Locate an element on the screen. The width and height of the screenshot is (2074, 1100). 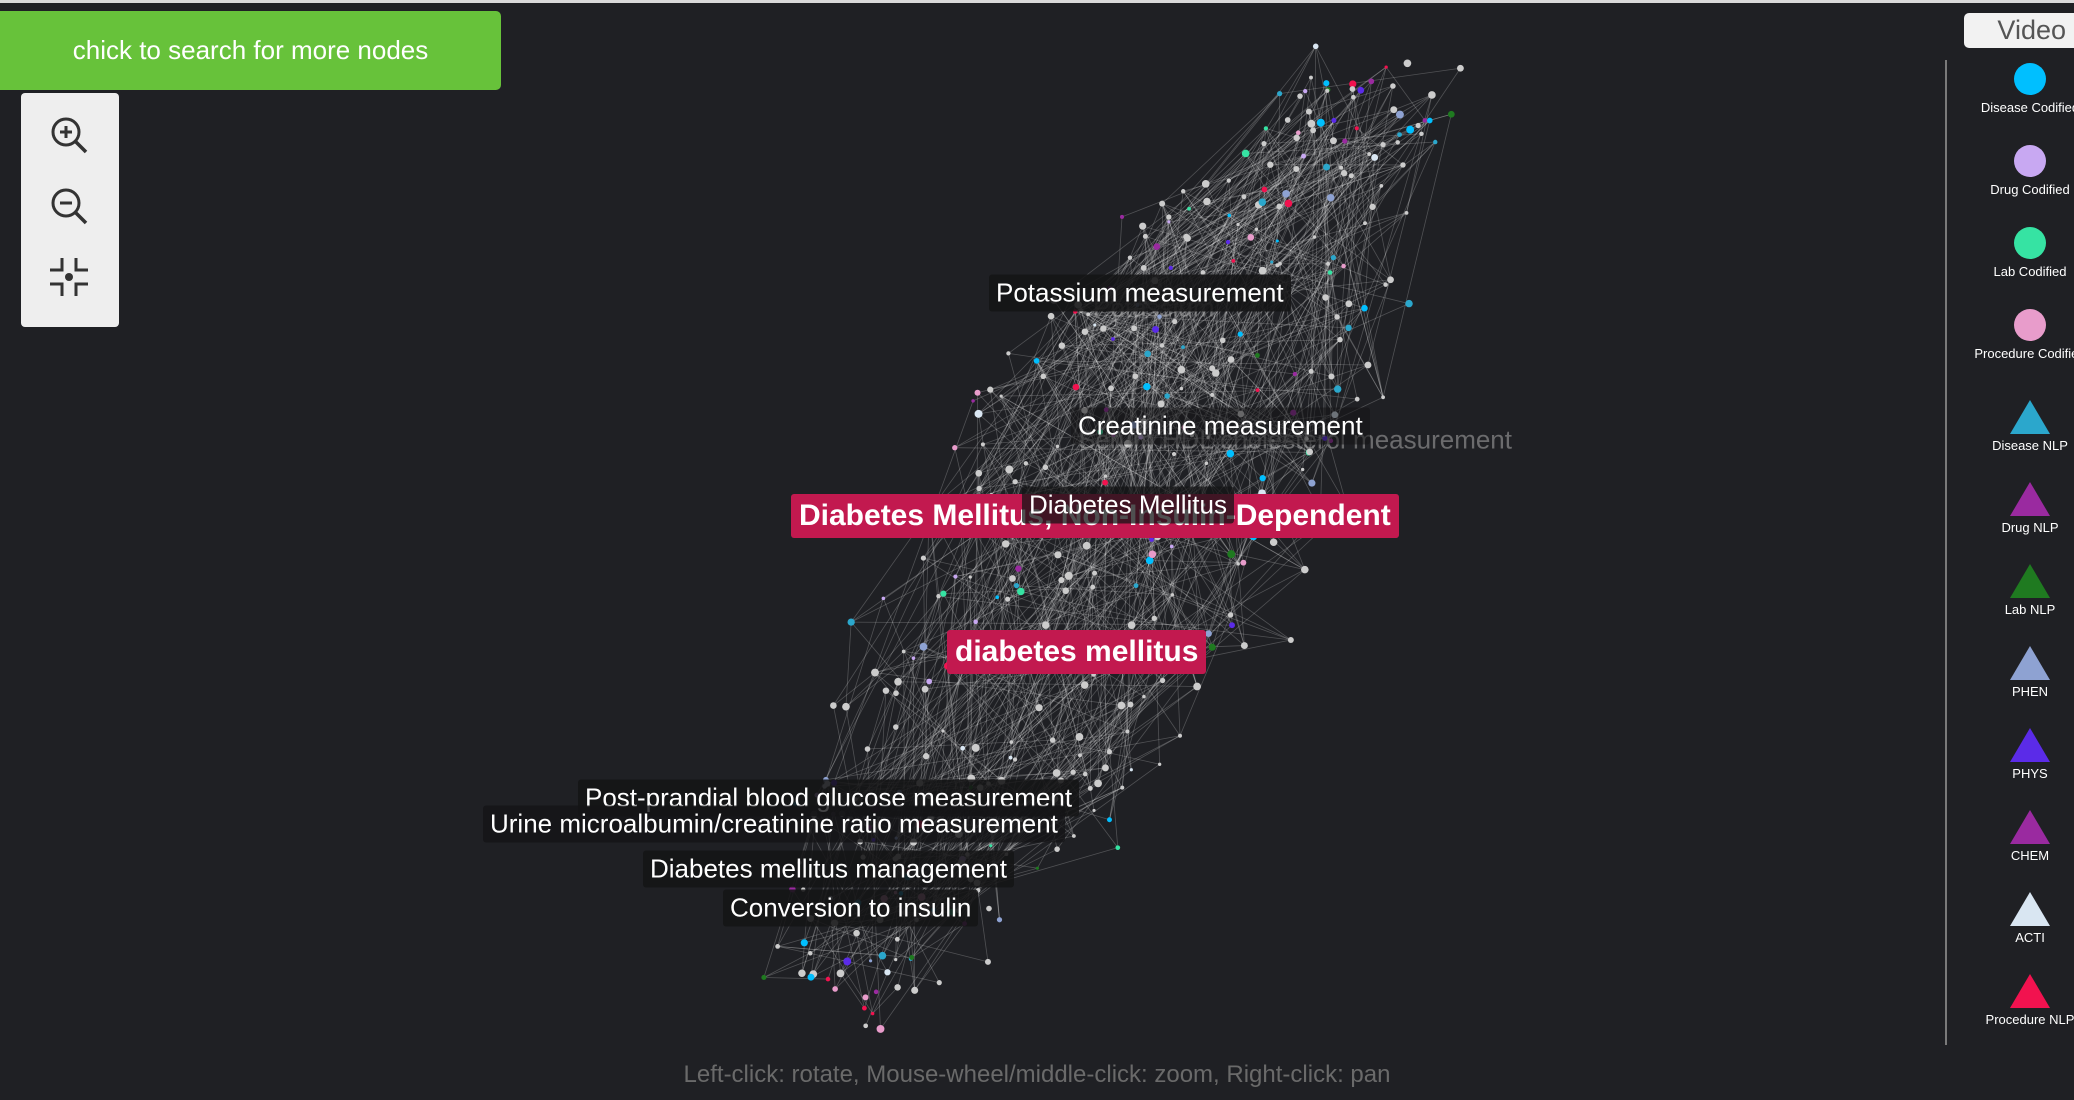
legend-label: Procedure NLP is located at coordinates (2029, 1019).